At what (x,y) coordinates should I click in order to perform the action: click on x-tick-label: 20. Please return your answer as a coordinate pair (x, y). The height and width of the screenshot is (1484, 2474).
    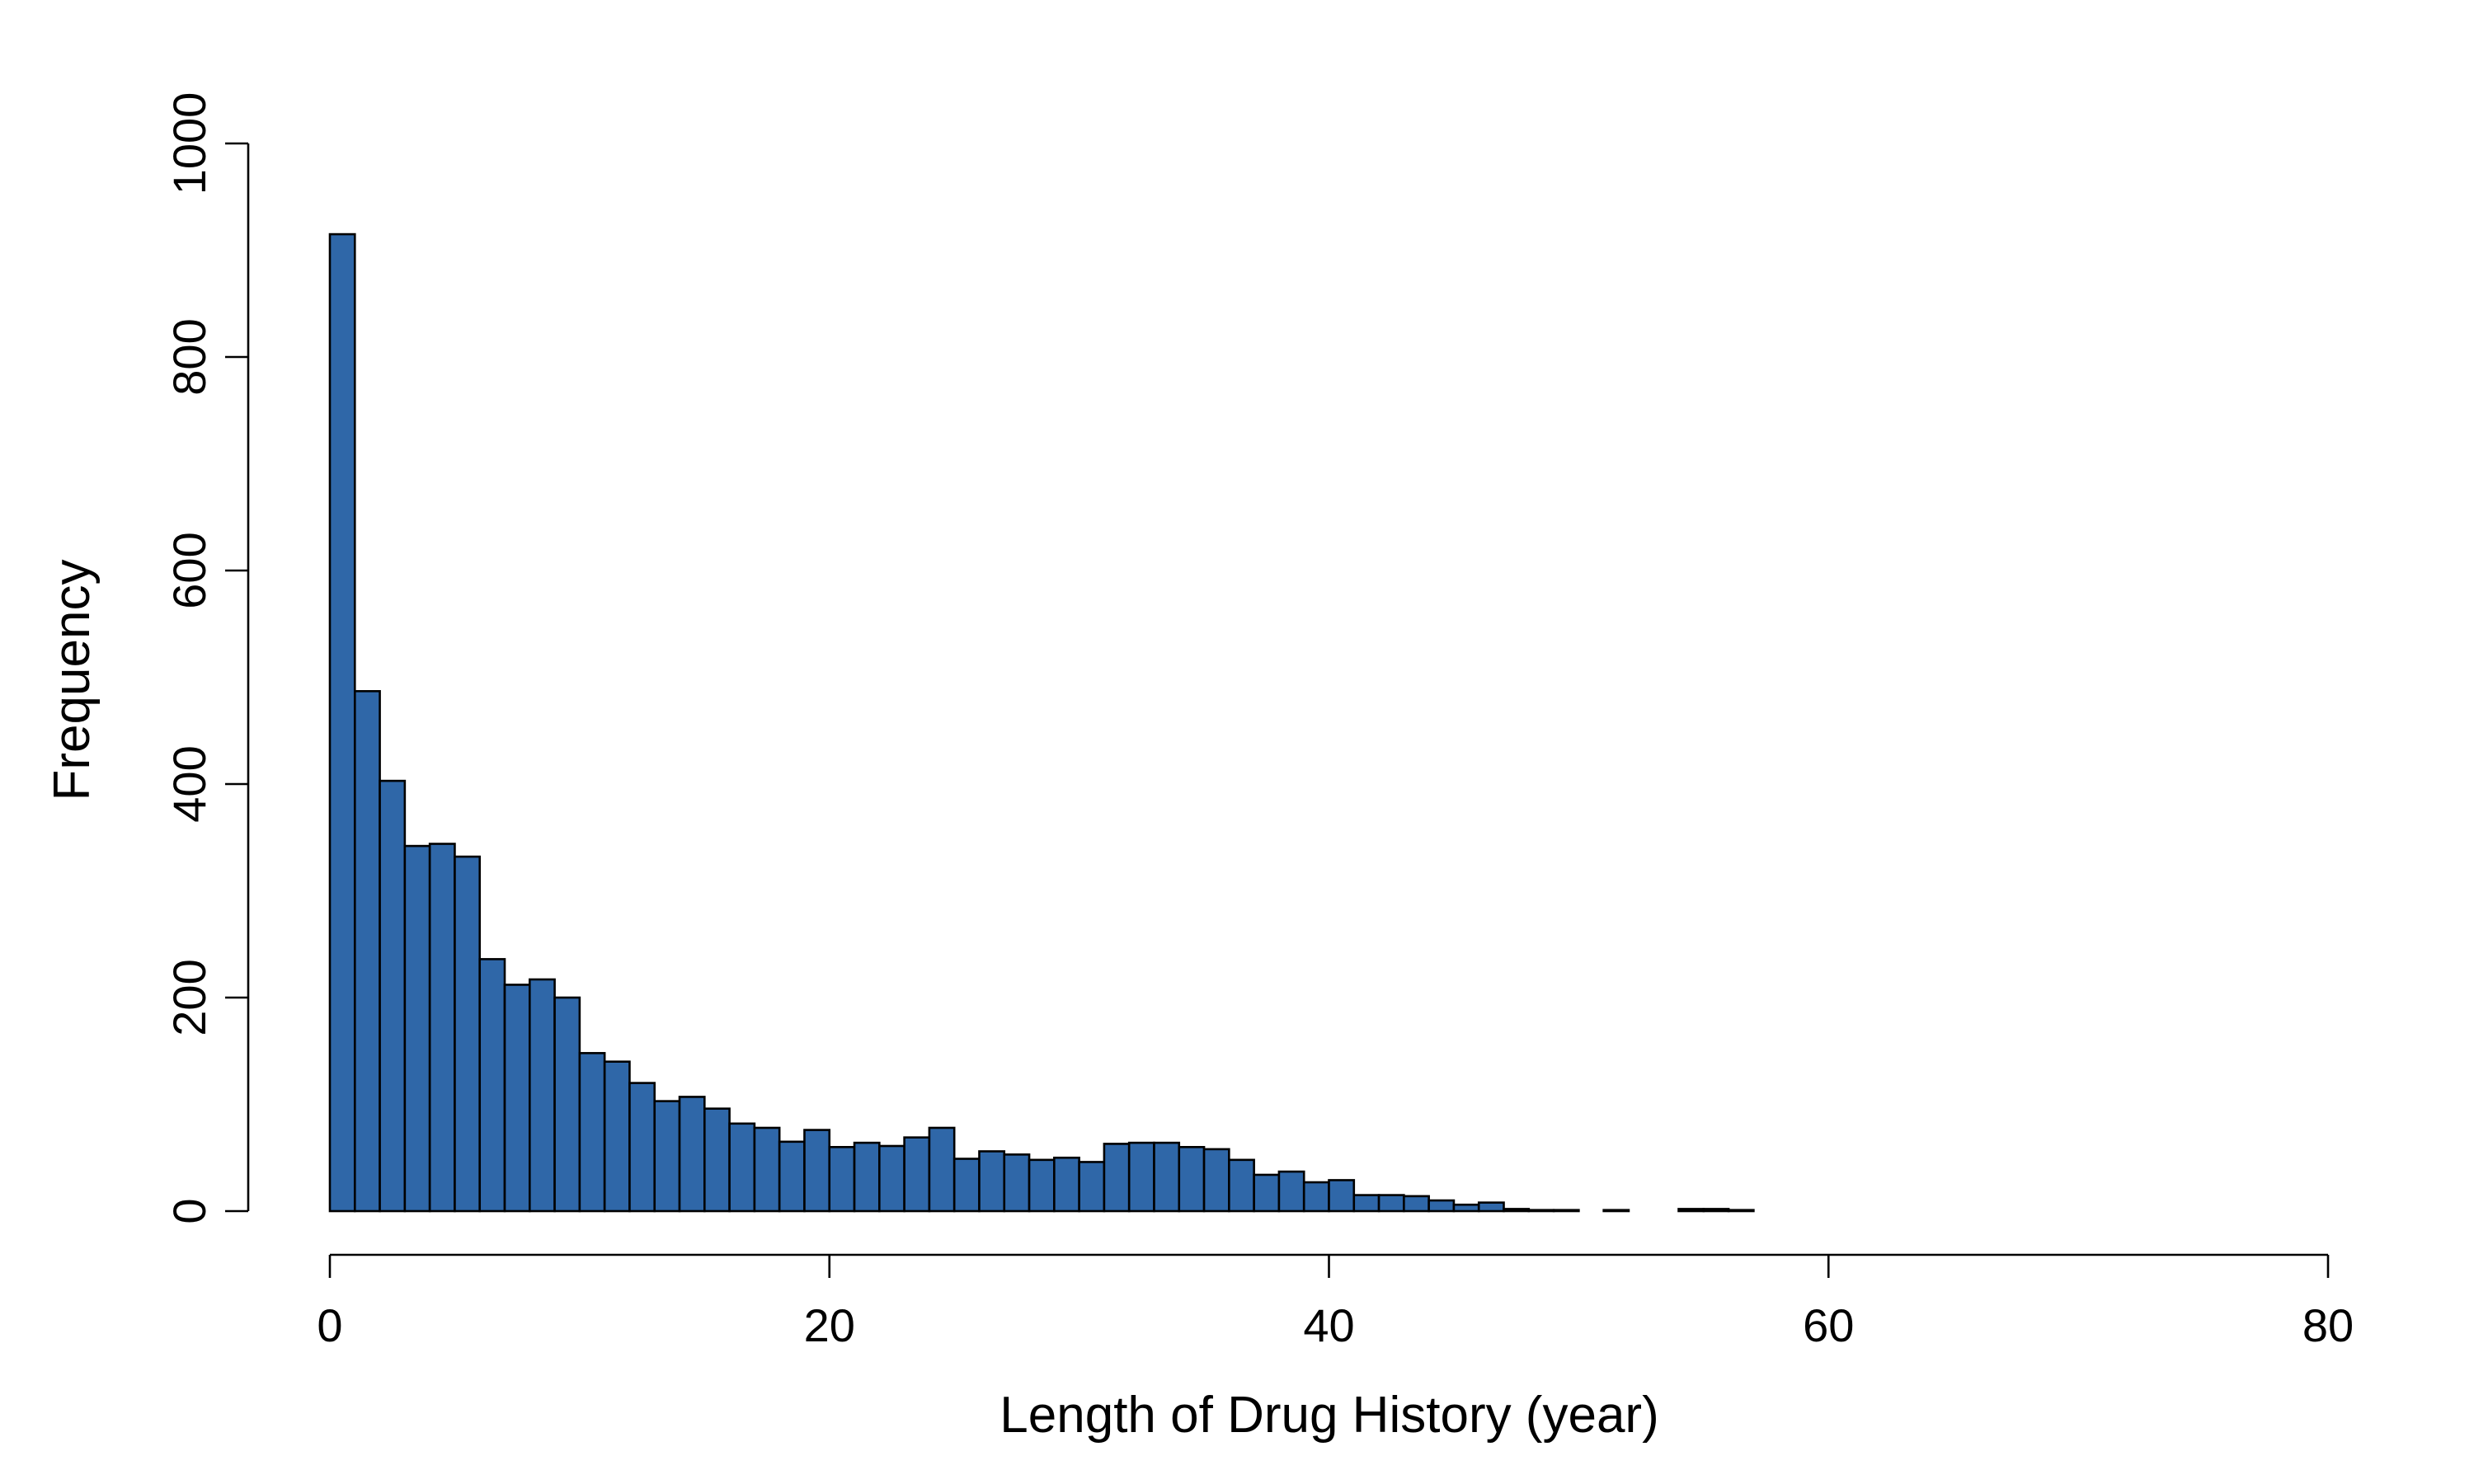
    Looking at the image, I should click on (829, 1325).